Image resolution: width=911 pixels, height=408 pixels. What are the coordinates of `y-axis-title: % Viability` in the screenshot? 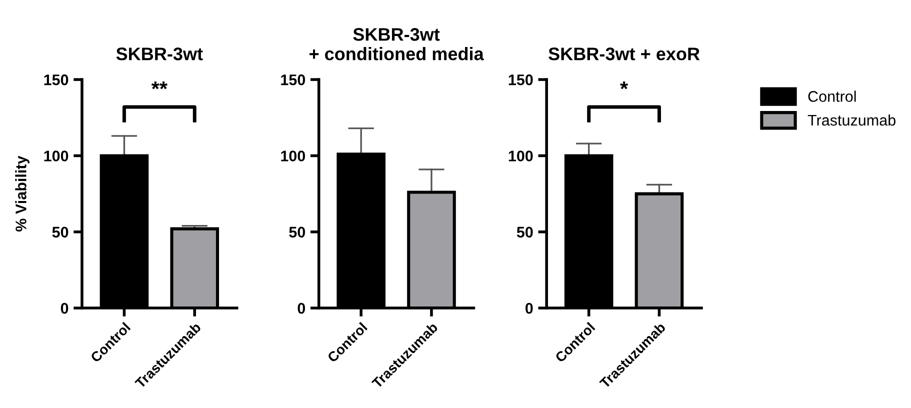 It's located at (22, 194).